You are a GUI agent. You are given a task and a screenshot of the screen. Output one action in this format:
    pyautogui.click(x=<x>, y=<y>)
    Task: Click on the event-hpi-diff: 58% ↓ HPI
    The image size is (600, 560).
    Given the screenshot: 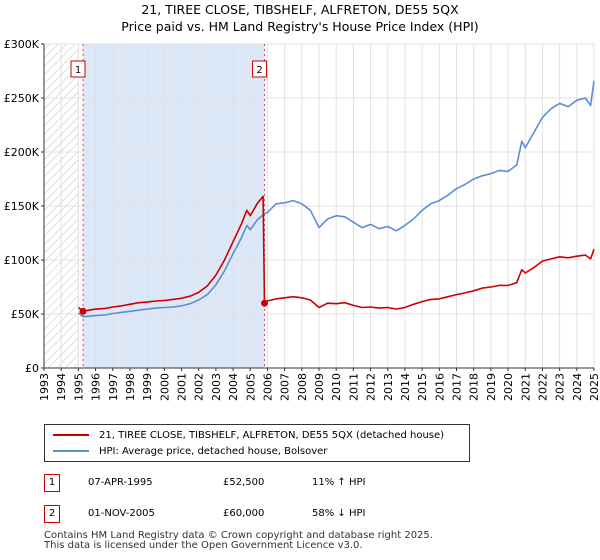 What is the action you would take?
    pyautogui.click(x=339, y=513)
    